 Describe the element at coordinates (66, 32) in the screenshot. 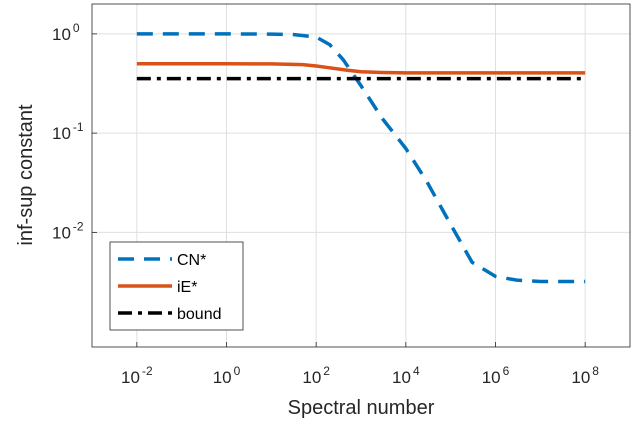

I see `y-tick-label: 10 0` at that location.